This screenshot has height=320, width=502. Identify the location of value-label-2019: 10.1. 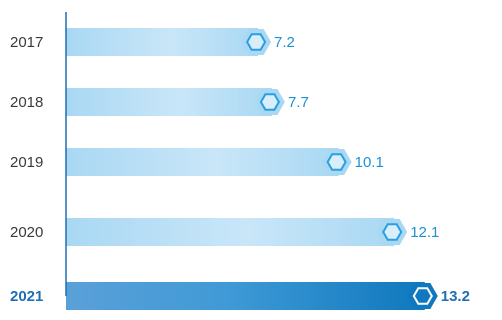
(369, 162).